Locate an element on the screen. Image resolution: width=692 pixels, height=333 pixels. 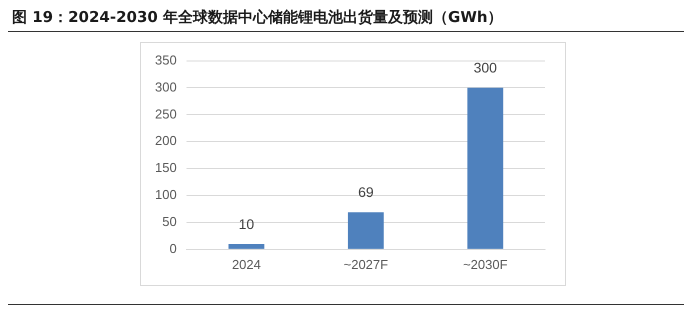
x-tick-label: 2024 is located at coordinates (246, 264).